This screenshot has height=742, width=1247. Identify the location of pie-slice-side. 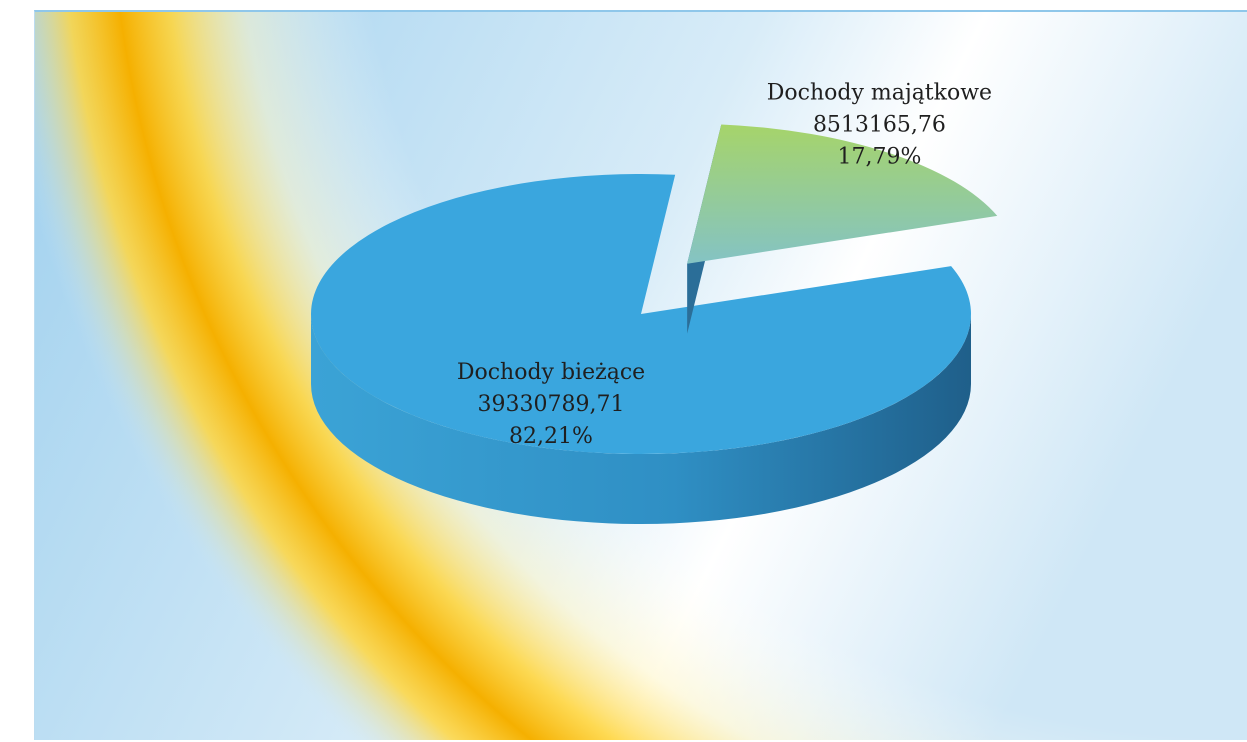
(641, 419).